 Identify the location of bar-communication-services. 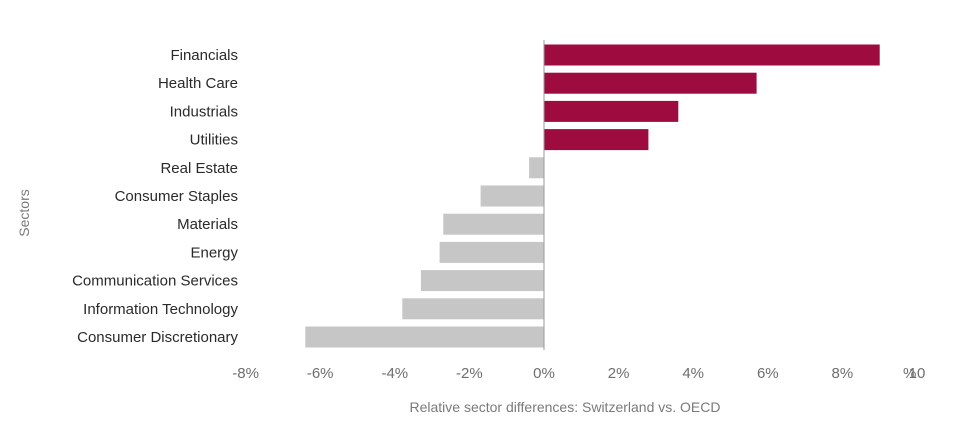
(482, 281).